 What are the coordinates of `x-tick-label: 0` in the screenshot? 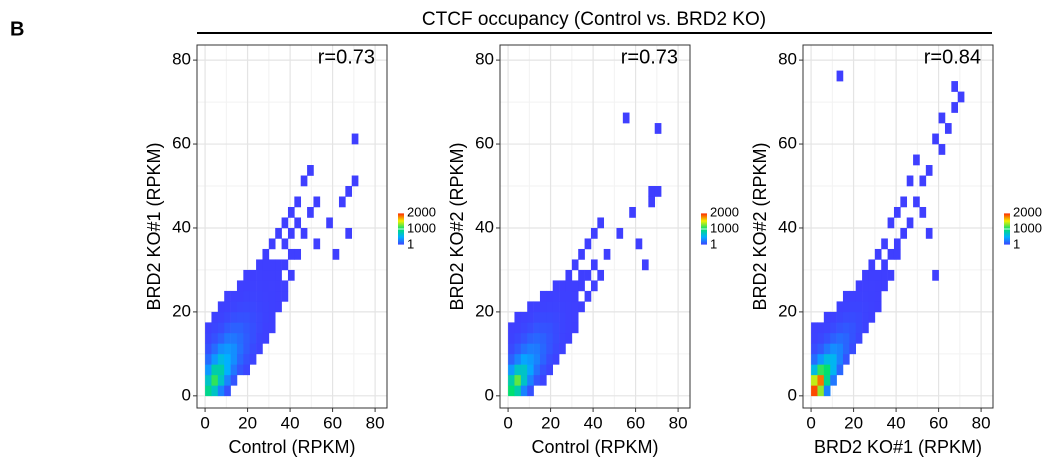 It's located at (204, 422).